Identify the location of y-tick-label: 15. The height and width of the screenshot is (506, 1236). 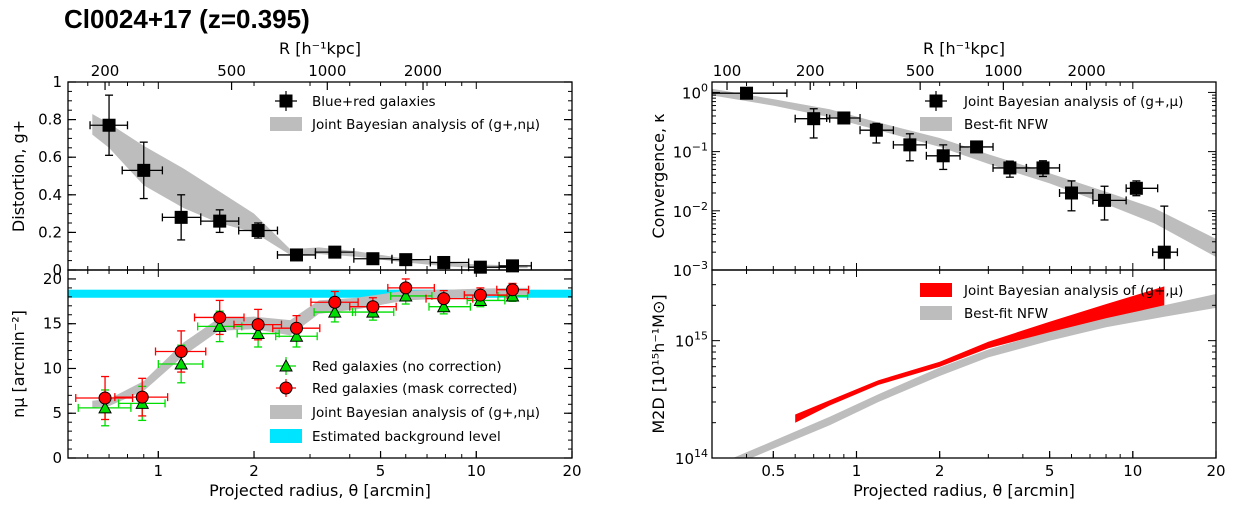
(52, 324).